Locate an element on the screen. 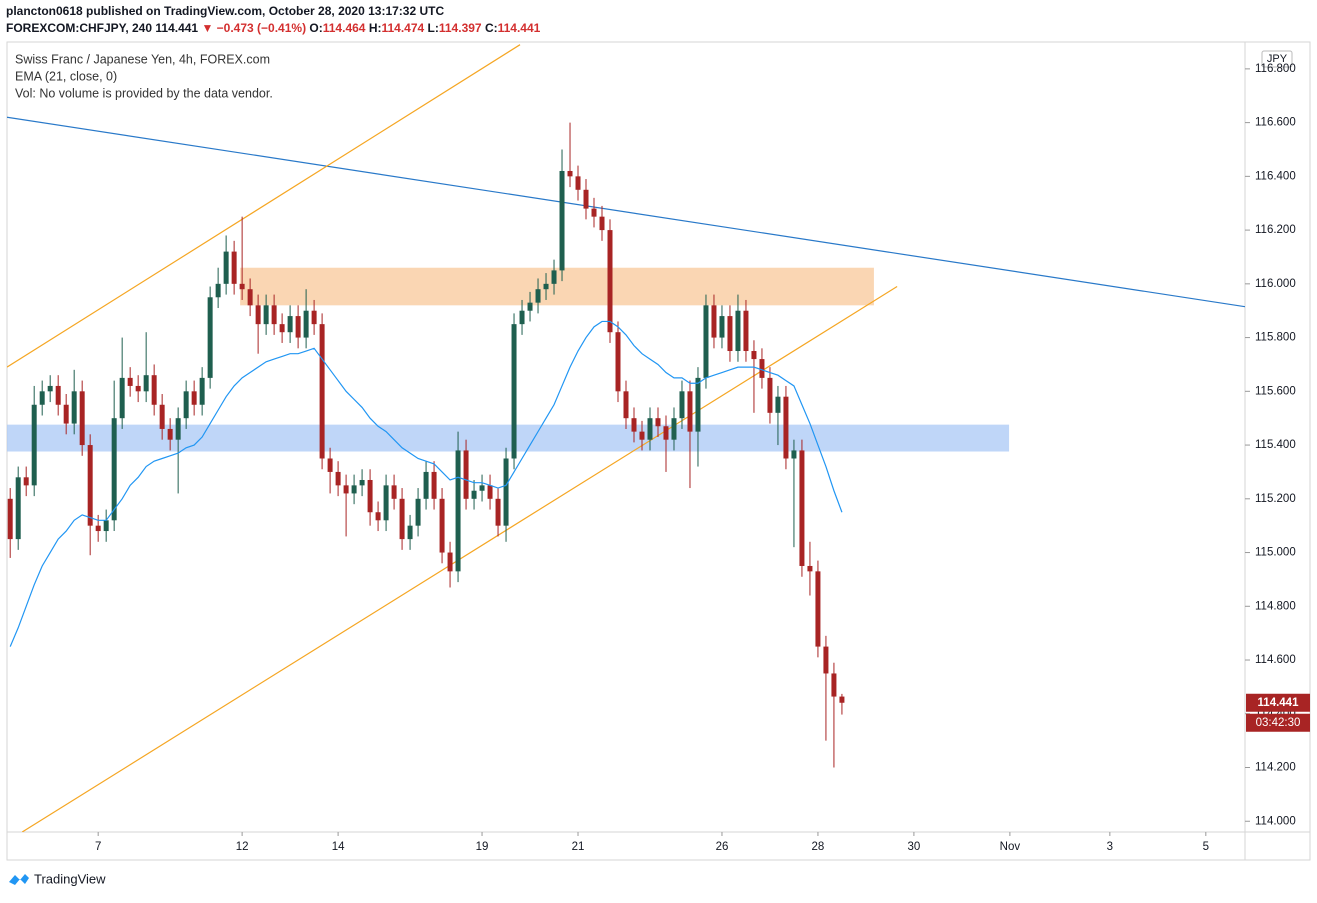 This screenshot has width=1317, height=903. o-value: 114.464 is located at coordinates (344, 28).